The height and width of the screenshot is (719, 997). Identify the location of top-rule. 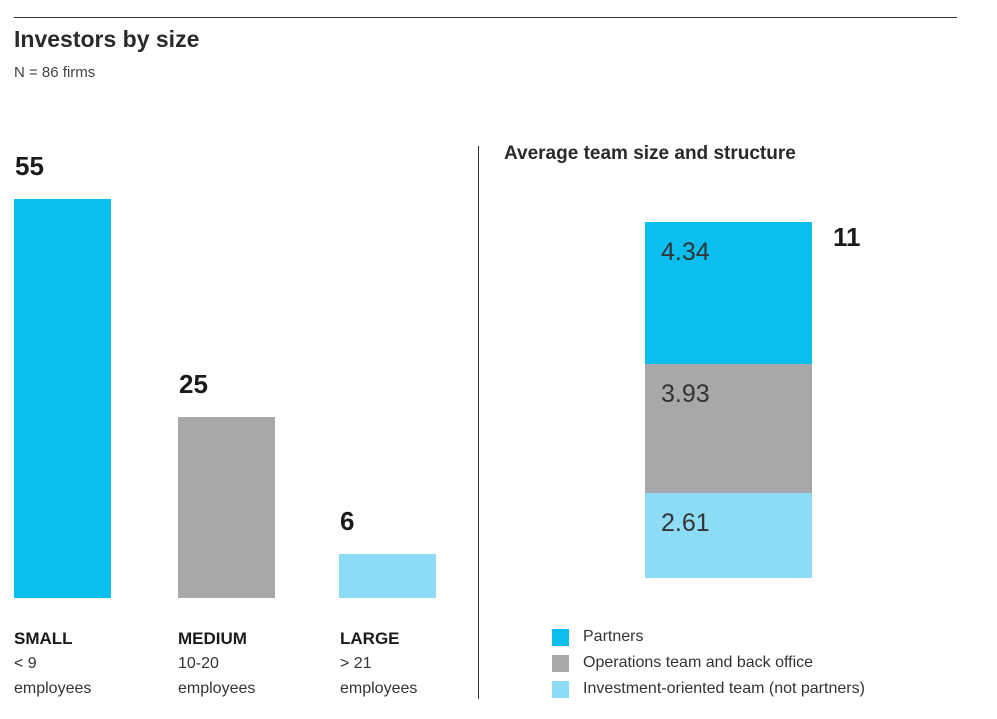
(485, 17).